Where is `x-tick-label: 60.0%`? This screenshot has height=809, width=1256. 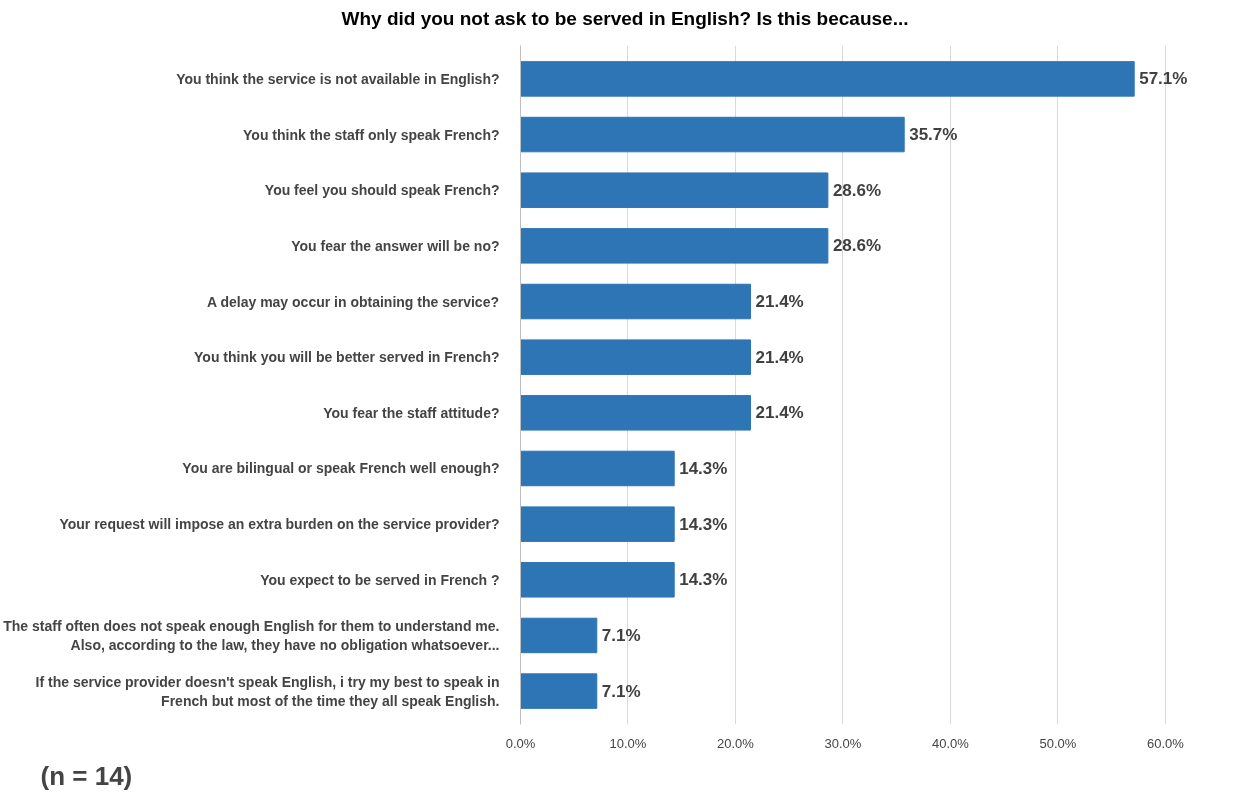
x-tick-label: 60.0% is located at coordinates (1165, 743).